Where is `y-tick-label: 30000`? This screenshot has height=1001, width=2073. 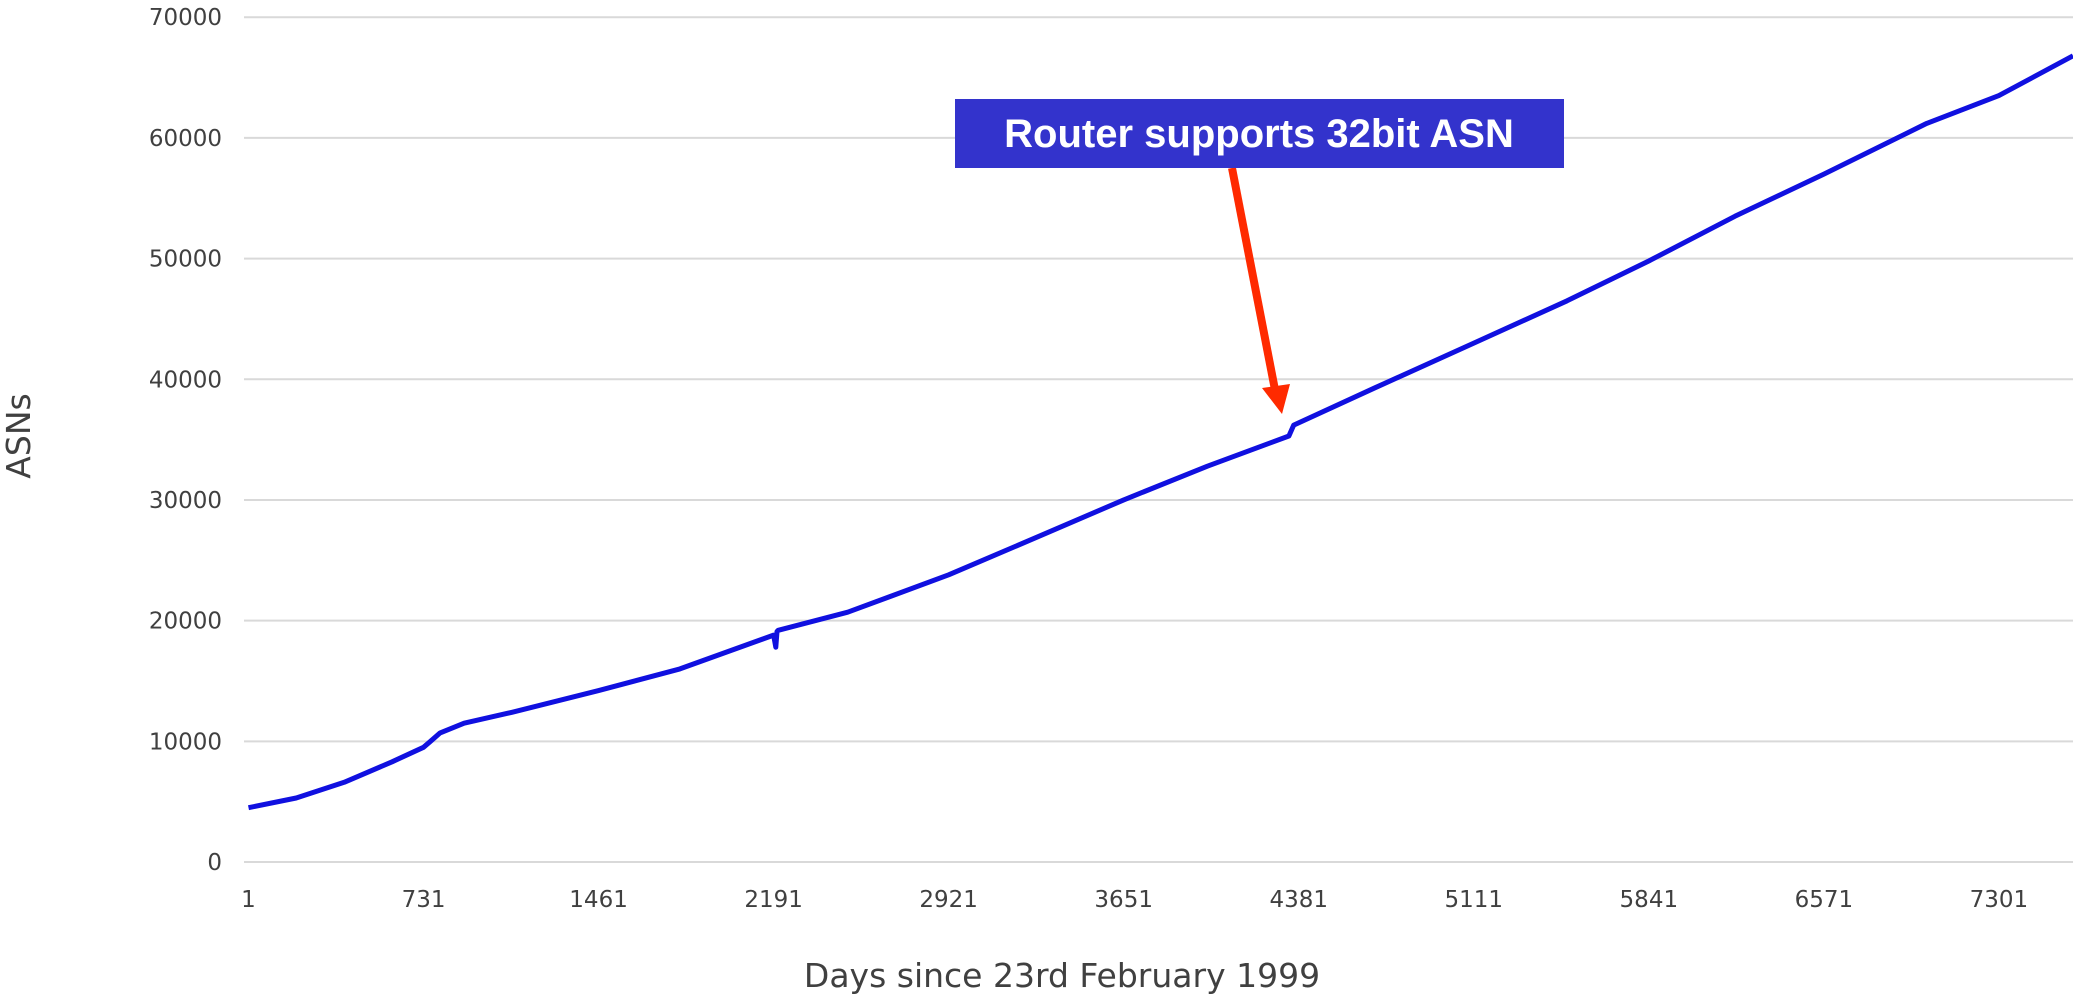 y-tick-label: 30000 is located at coordinates (185, 501).